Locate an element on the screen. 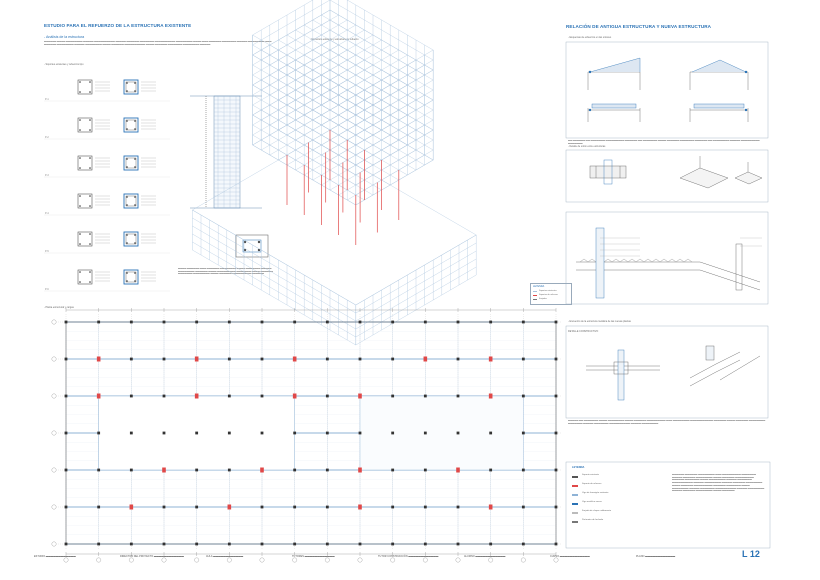 The width and height of the screenshot is (820, 580). legend-item: Perímetro de fachada is located at coordinates (617, 523).